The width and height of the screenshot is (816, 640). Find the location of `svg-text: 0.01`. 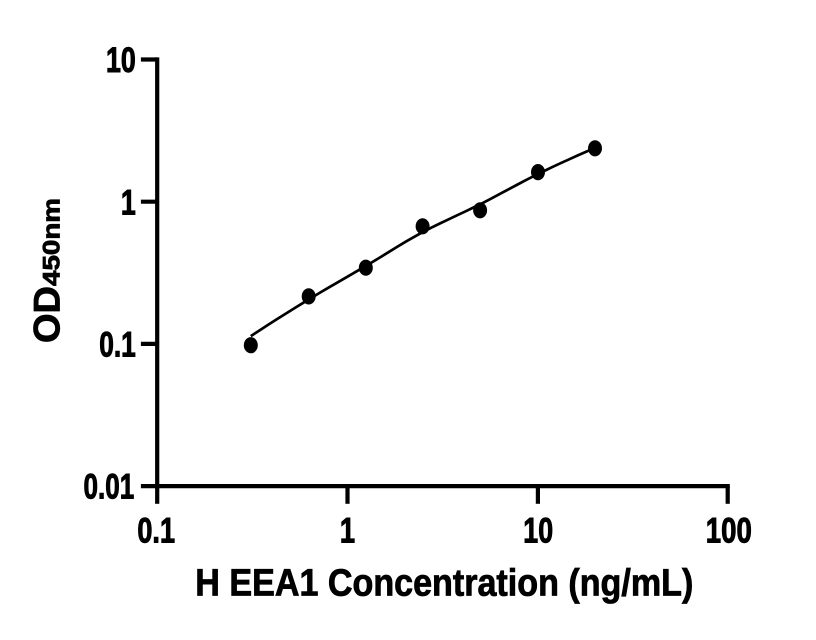

svg-text: 0.01 is located at coordinates (109, 487).